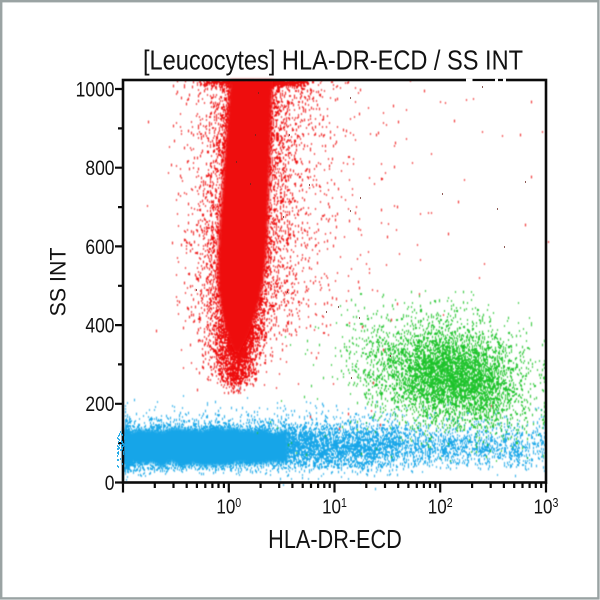  What do you see at coordinates (58, 282) in the screenshot?
I see `svg-text: SS INT` at bounding box center [58, 282].